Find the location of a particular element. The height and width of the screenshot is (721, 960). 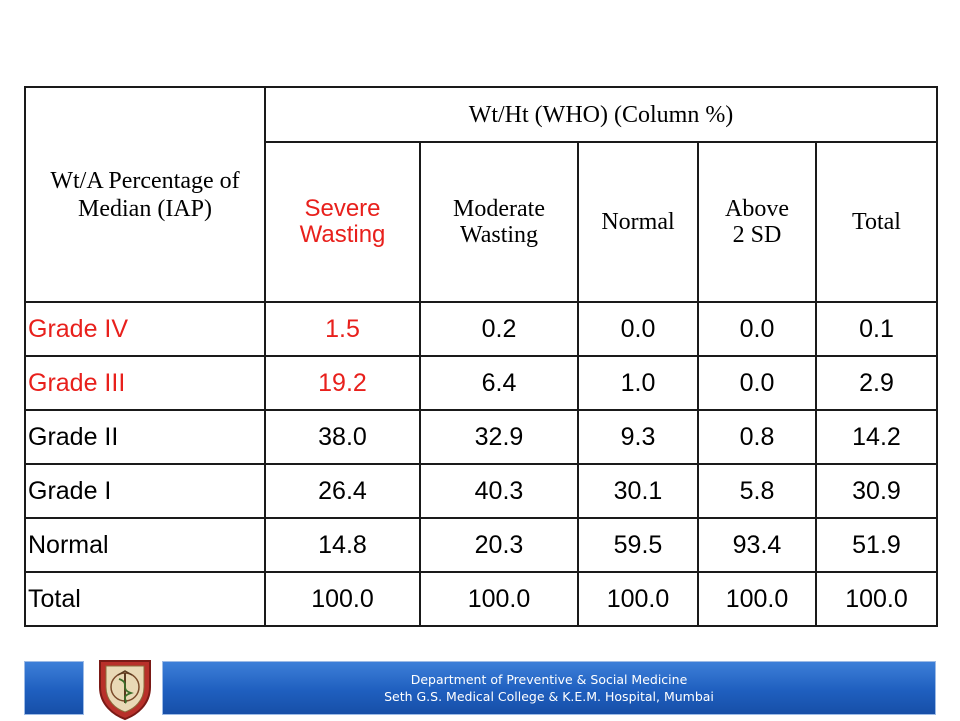

table-row: Normal 14.8 20.3 59.5 93.4 51.9 is located at coordinates (481, 545).